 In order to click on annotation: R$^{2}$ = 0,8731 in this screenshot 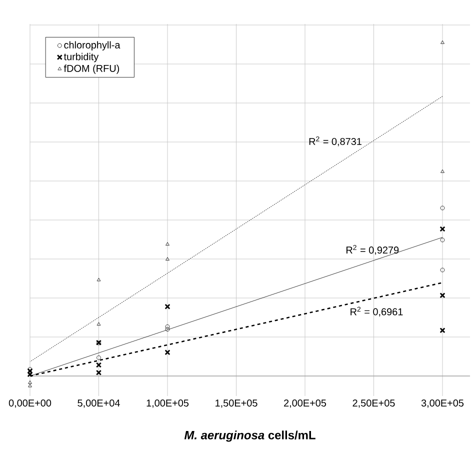, I will do `click(335, 141)`.